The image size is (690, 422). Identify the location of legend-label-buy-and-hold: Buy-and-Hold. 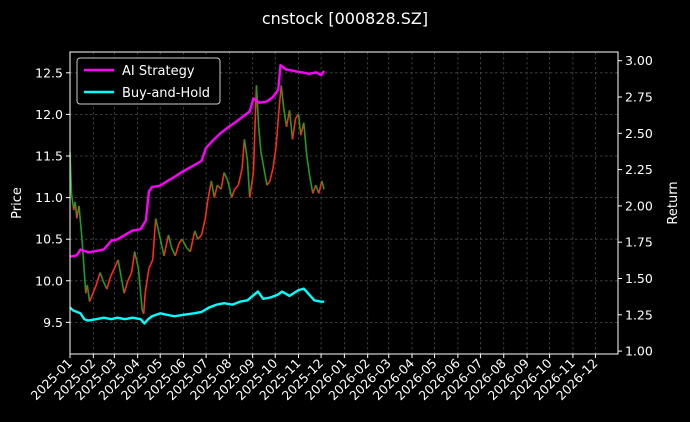
(166, 93).